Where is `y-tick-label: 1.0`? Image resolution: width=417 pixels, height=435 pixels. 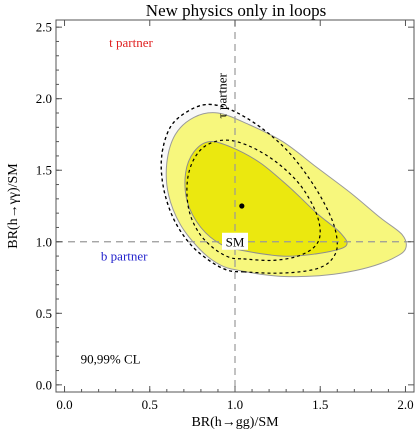 y-tick-label: 1.0 is located at coordinates (44, 241).